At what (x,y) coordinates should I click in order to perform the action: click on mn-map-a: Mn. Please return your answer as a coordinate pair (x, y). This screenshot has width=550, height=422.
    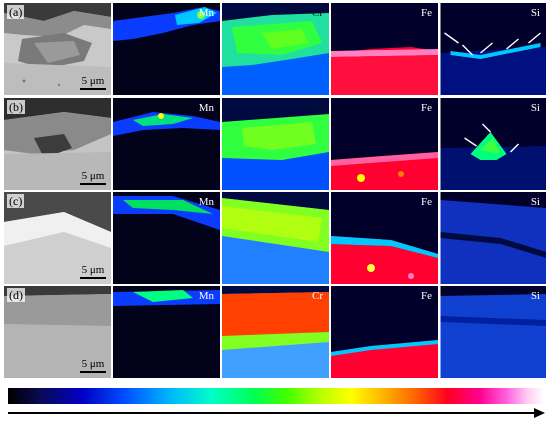
    Looking at the image, I should click on (166, 49).